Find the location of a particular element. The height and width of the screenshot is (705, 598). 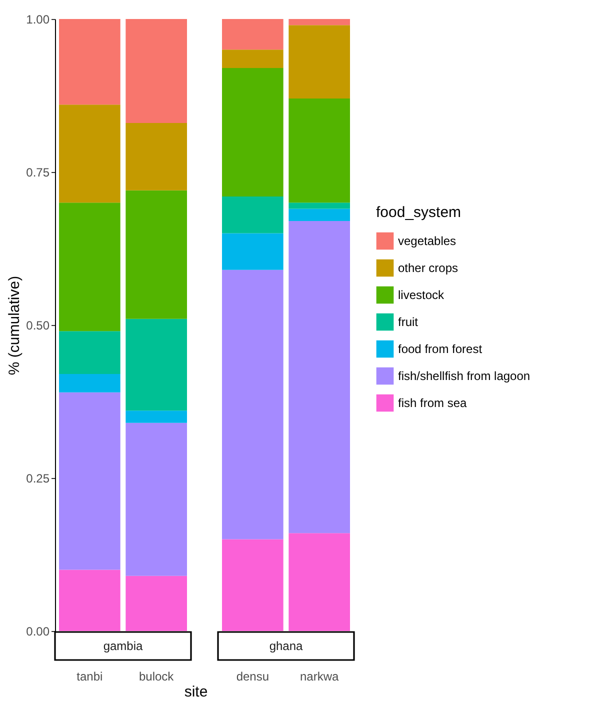

x-tick-label: bulock is located at coordinates (156, 677).